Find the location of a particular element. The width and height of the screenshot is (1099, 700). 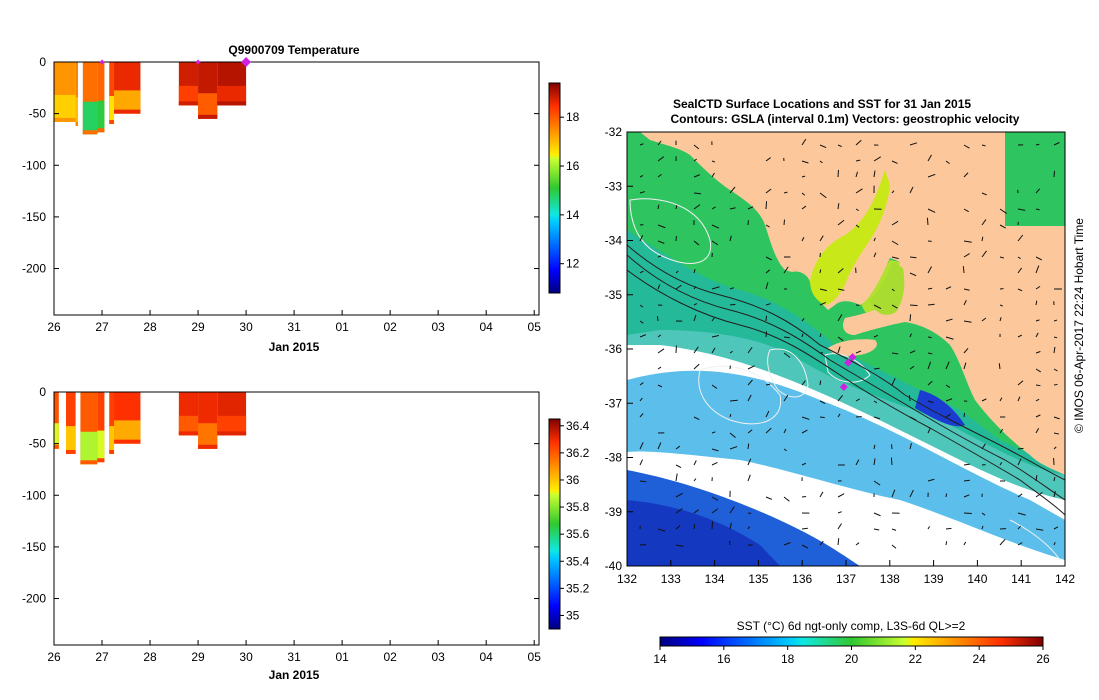

sal-cbtick-label: 35 is located at coordinates (573, 615).